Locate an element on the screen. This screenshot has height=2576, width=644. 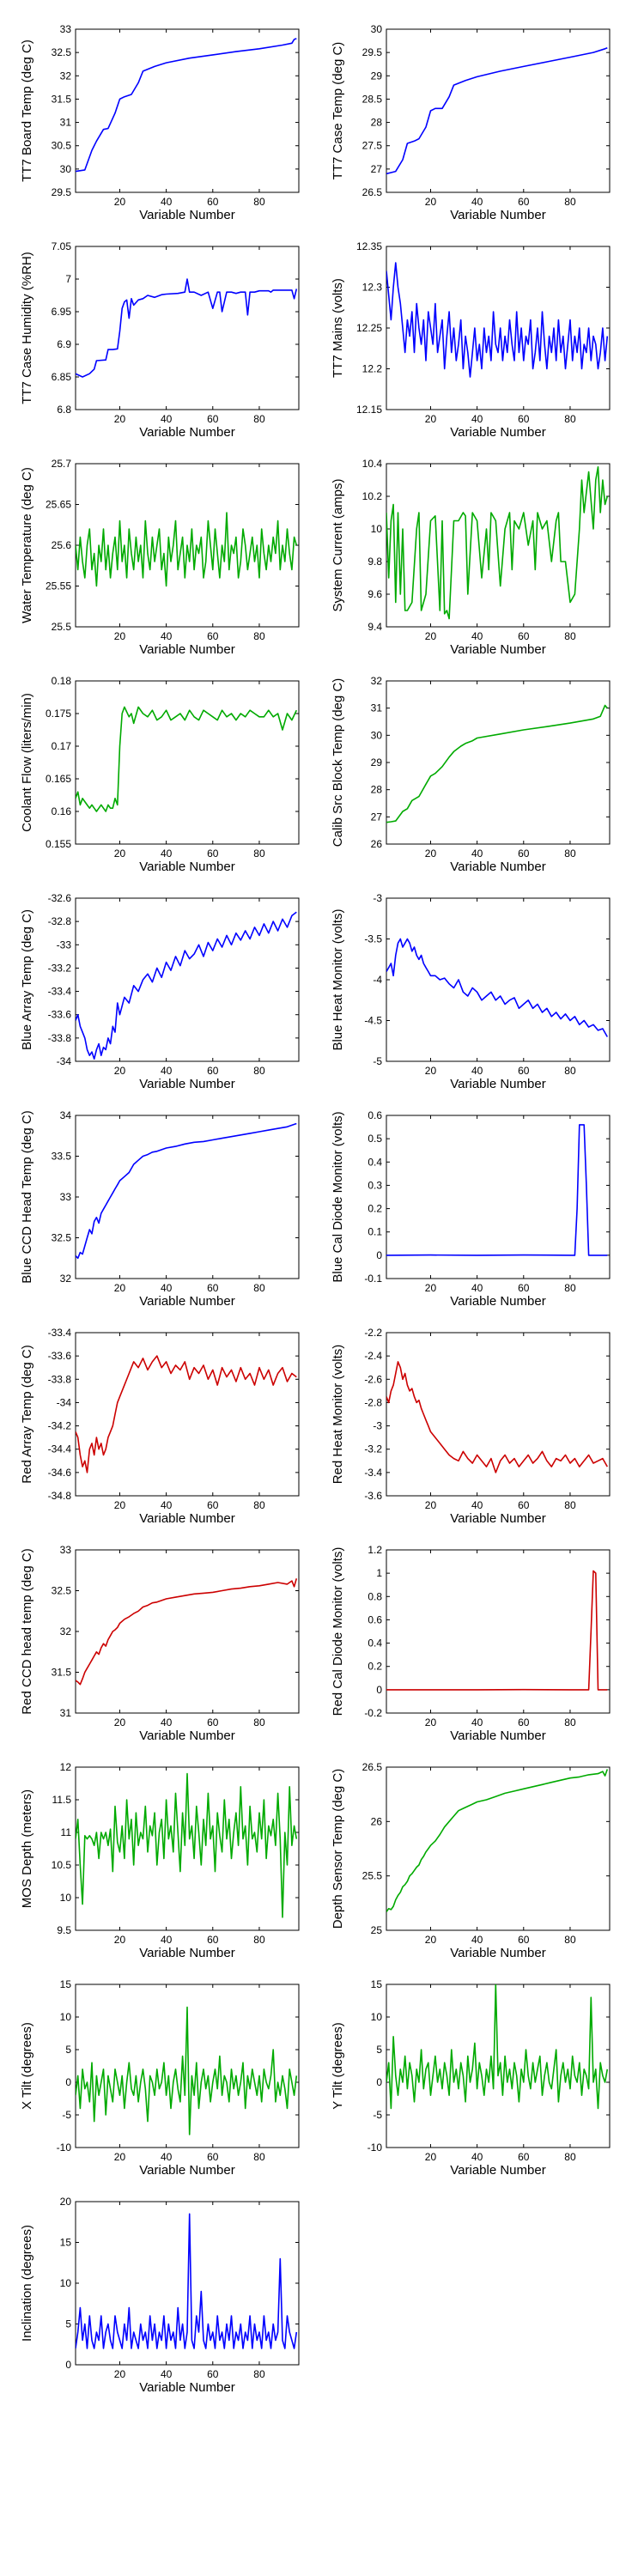
y-tick-label: 30.5 is located at coordinates (62, 146).